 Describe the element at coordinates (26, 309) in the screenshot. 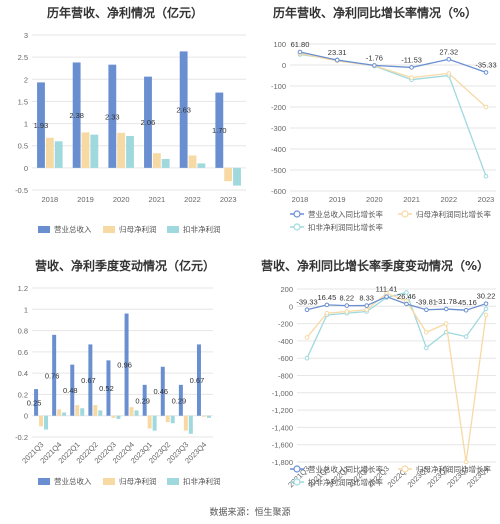

I see `y-tick-label: 1` at that location.